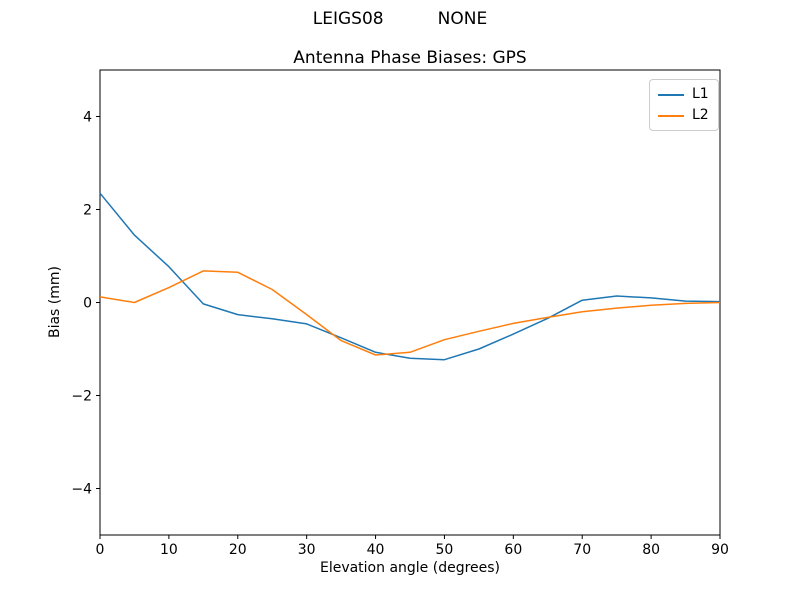  Describe the element at coordinates (410, 58) in the screenshot. I see `axes-title: Antenna Phase Biases: GPS` at that location.